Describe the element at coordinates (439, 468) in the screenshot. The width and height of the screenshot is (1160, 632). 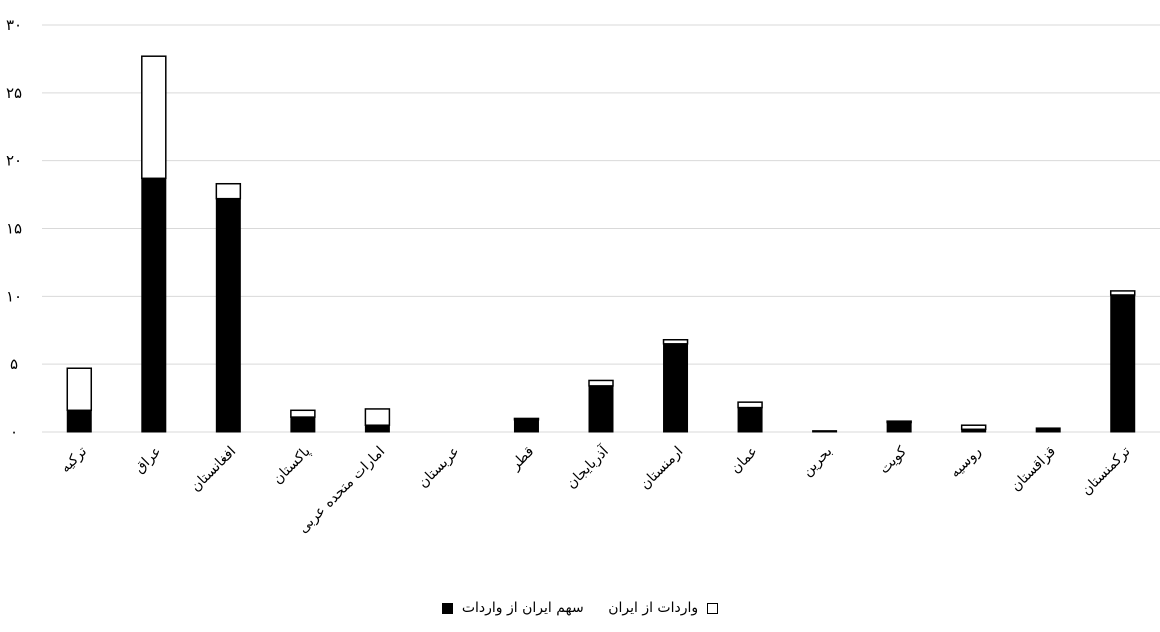
I see `x-tick-label: عربستان` at that location.